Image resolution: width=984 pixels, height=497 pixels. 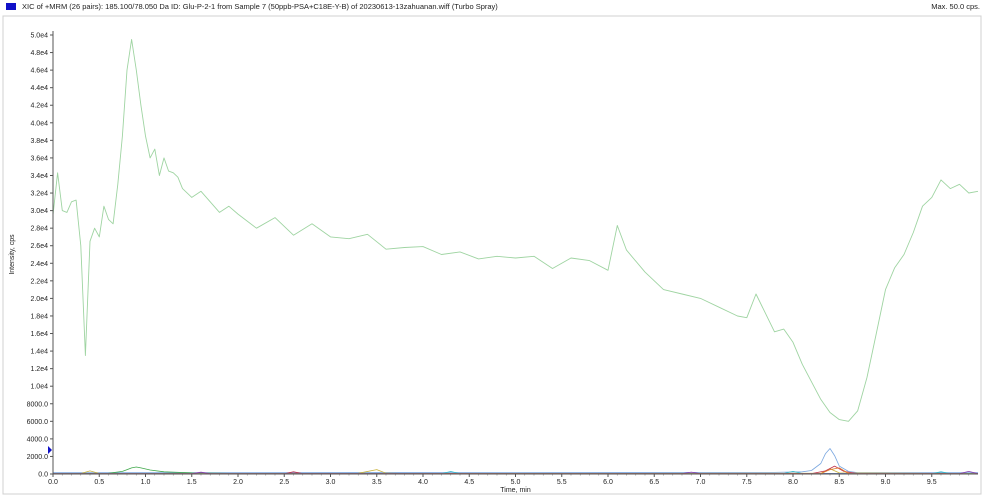 What do you see at coordinates (423, 482) in the screenshot?
I see `x-tick-label: 4.0` at bounding box center [423, 482].